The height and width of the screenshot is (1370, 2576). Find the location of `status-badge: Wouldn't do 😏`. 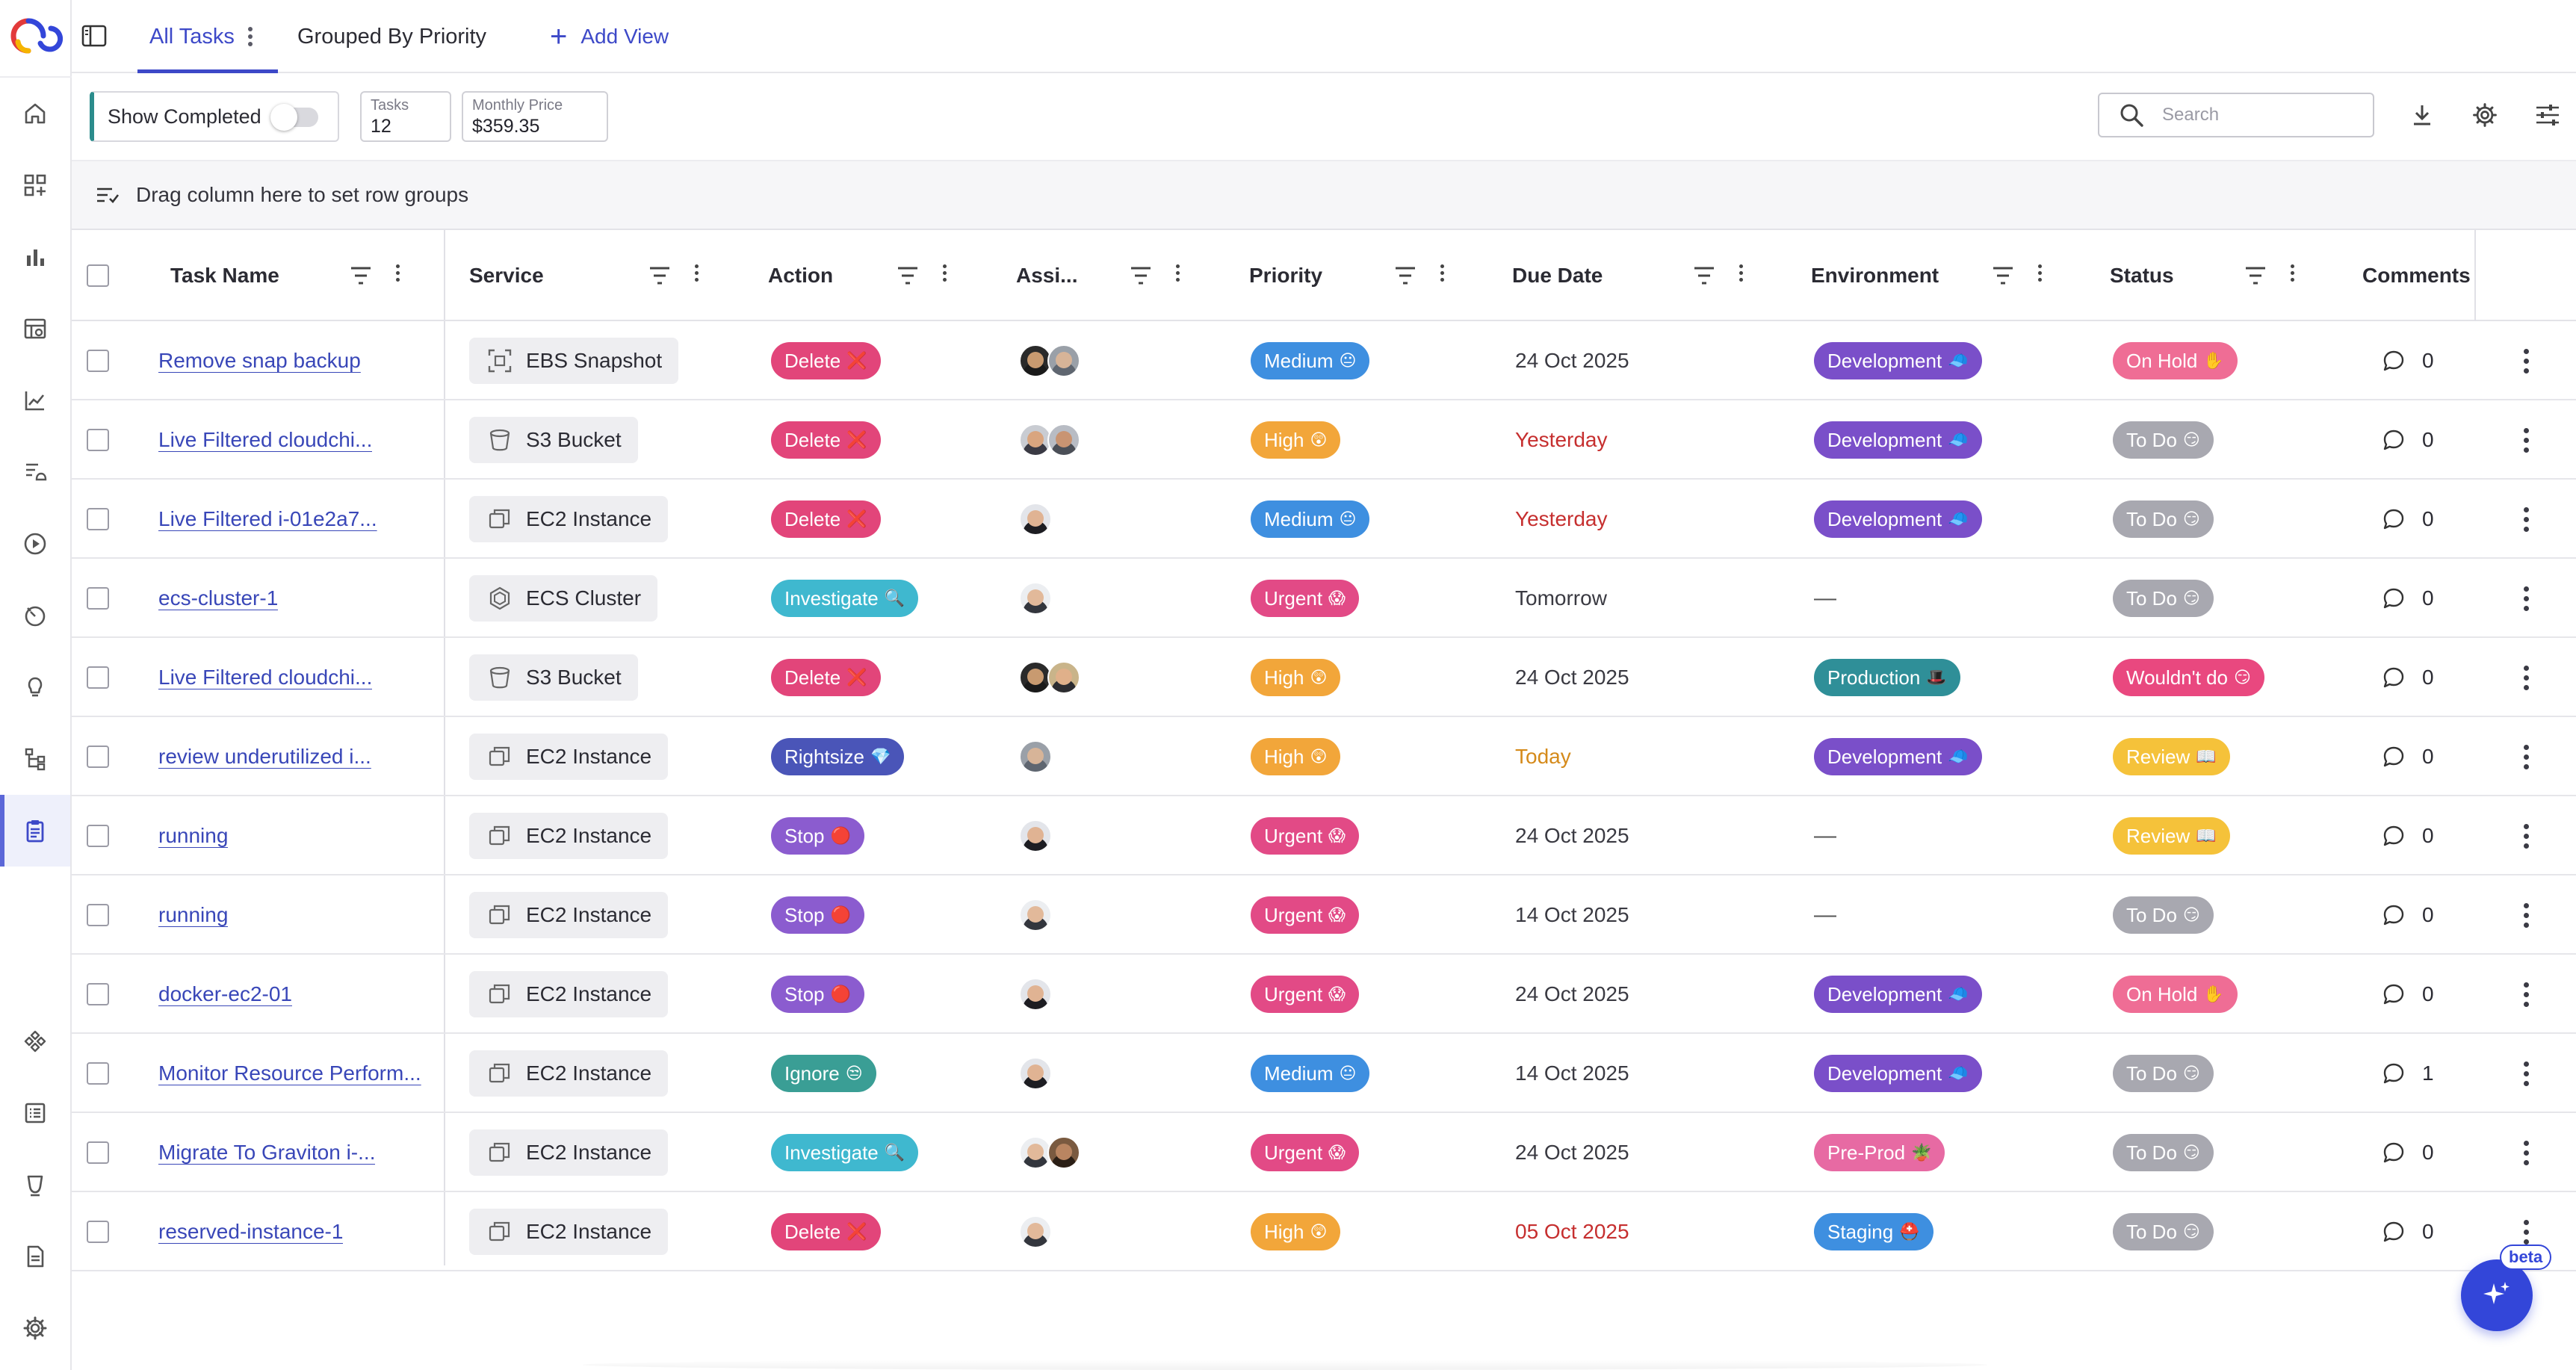

status-badge: Wouldn't do 😏 is located at coordinates (2188, 677).